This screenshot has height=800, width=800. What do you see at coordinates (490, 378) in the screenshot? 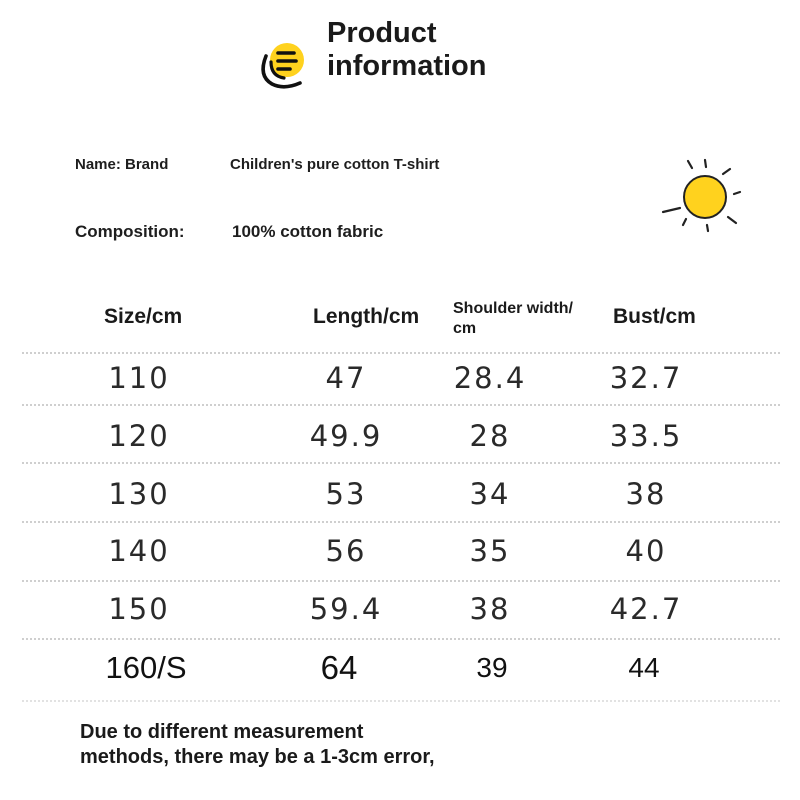
I see `shoulder-cell: 28.4` at bounding box center [490, 378].